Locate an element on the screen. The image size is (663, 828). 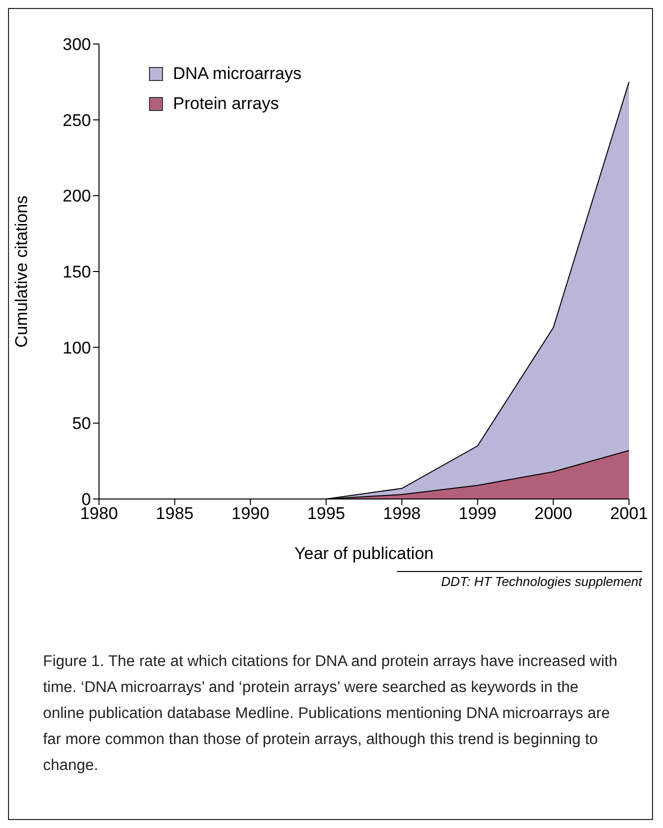
y-tick-label: 300 is located at coordinates (76, 44).